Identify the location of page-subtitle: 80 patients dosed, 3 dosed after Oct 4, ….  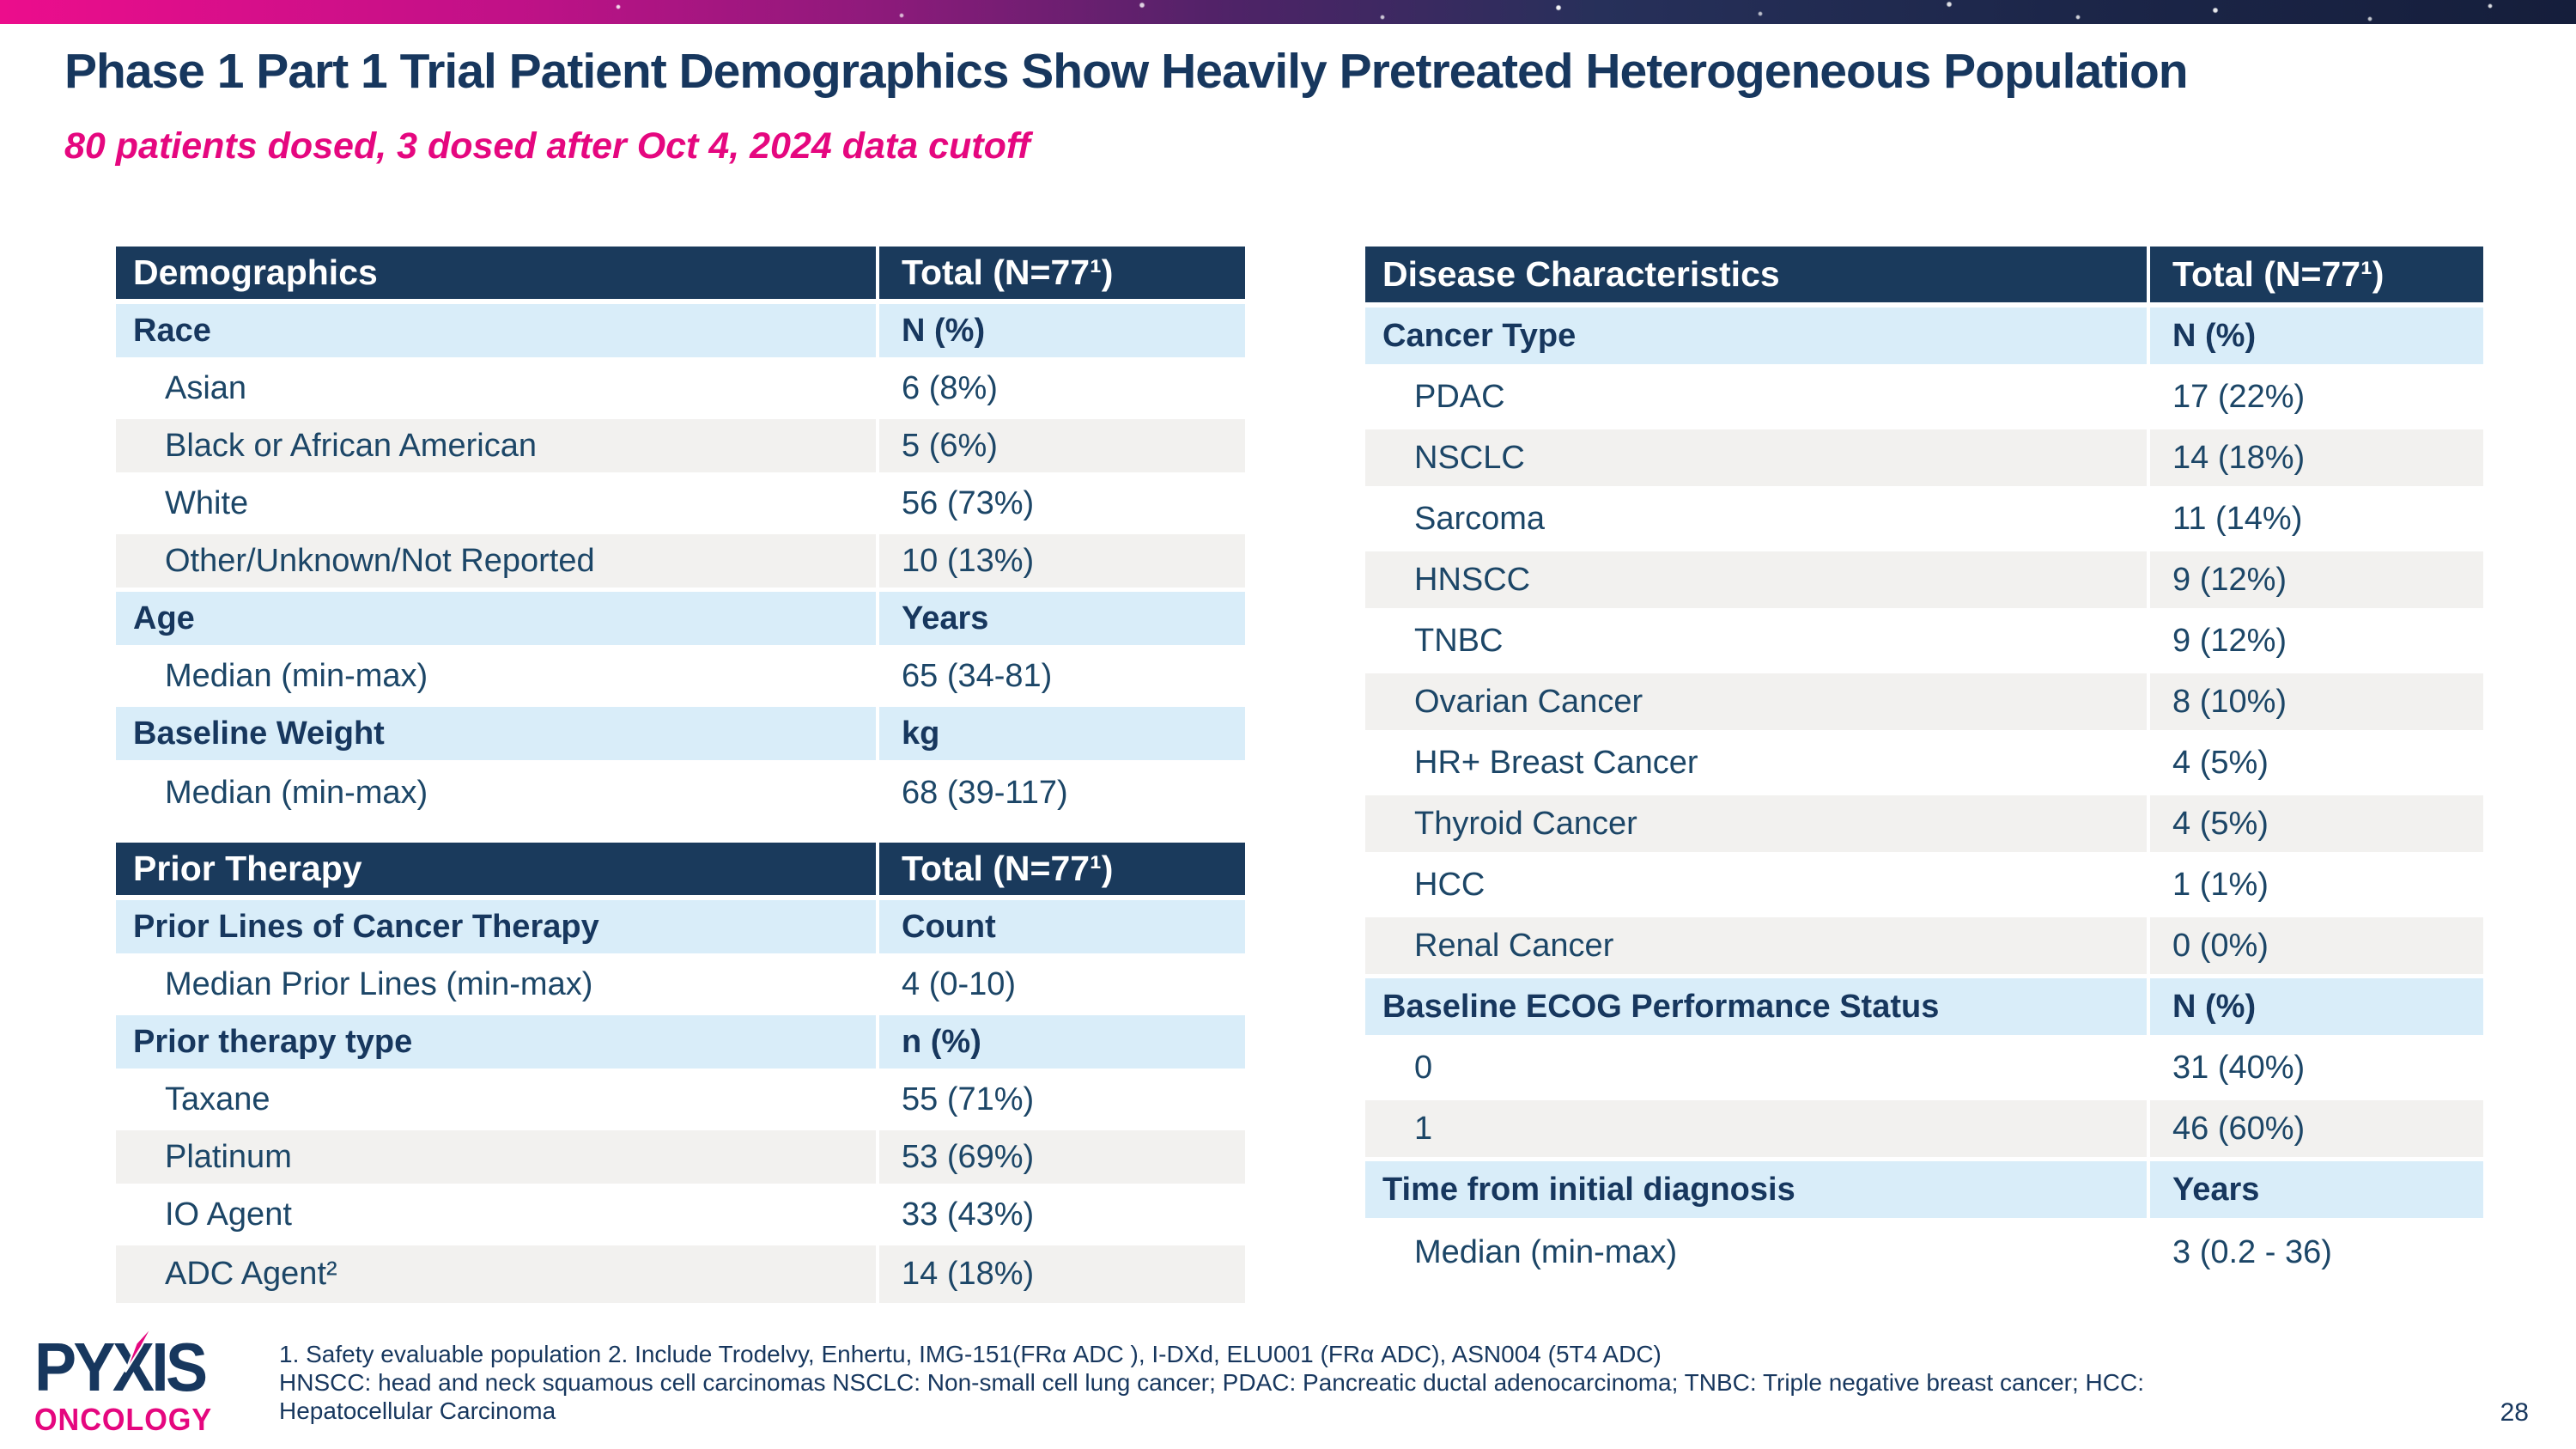
(547, 146).